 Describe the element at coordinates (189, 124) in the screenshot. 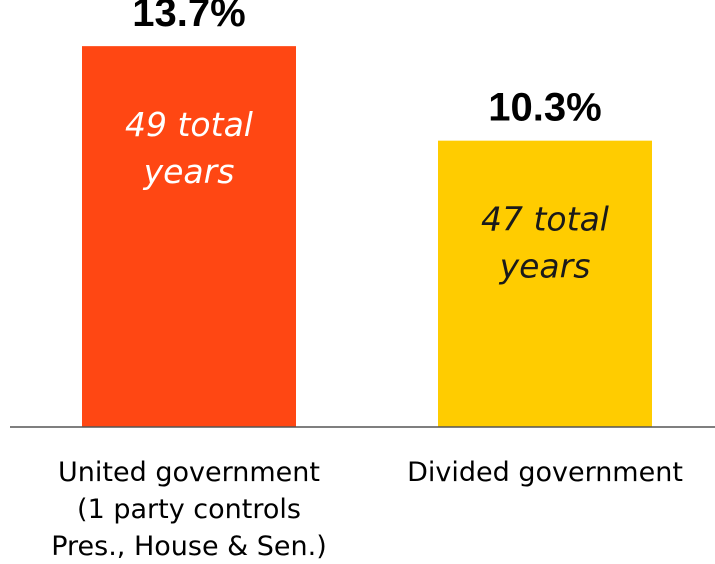

I see `bar-annotation-1-line-1: 49 total` at that location.